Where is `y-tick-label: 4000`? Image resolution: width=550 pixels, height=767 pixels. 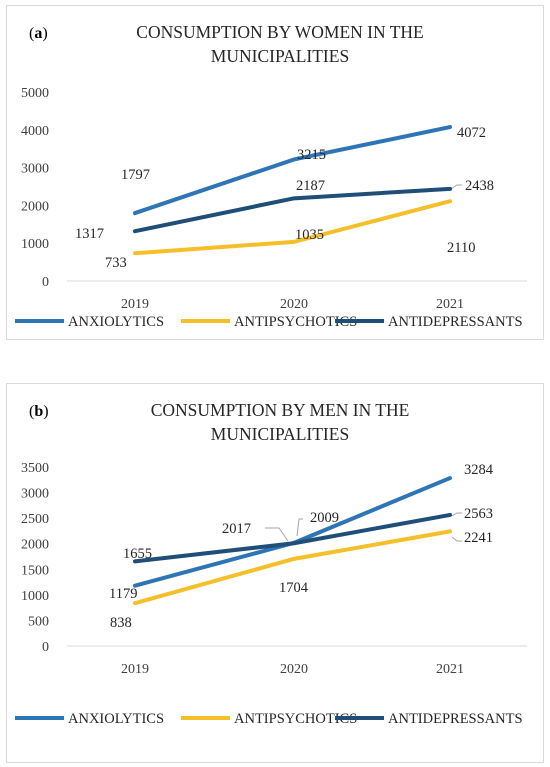 y-tick-label: 4000 is located at coordinates (35, 131).